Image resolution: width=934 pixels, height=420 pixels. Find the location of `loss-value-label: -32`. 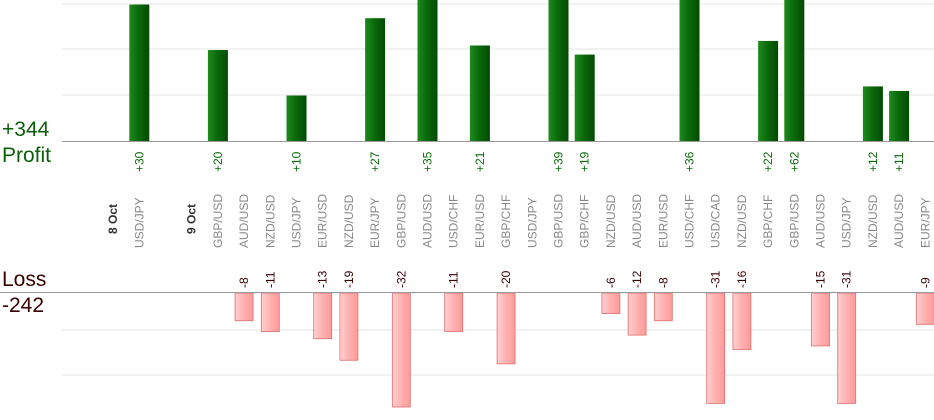

loss-value-label: -32 is located at coordinates (401, 279).